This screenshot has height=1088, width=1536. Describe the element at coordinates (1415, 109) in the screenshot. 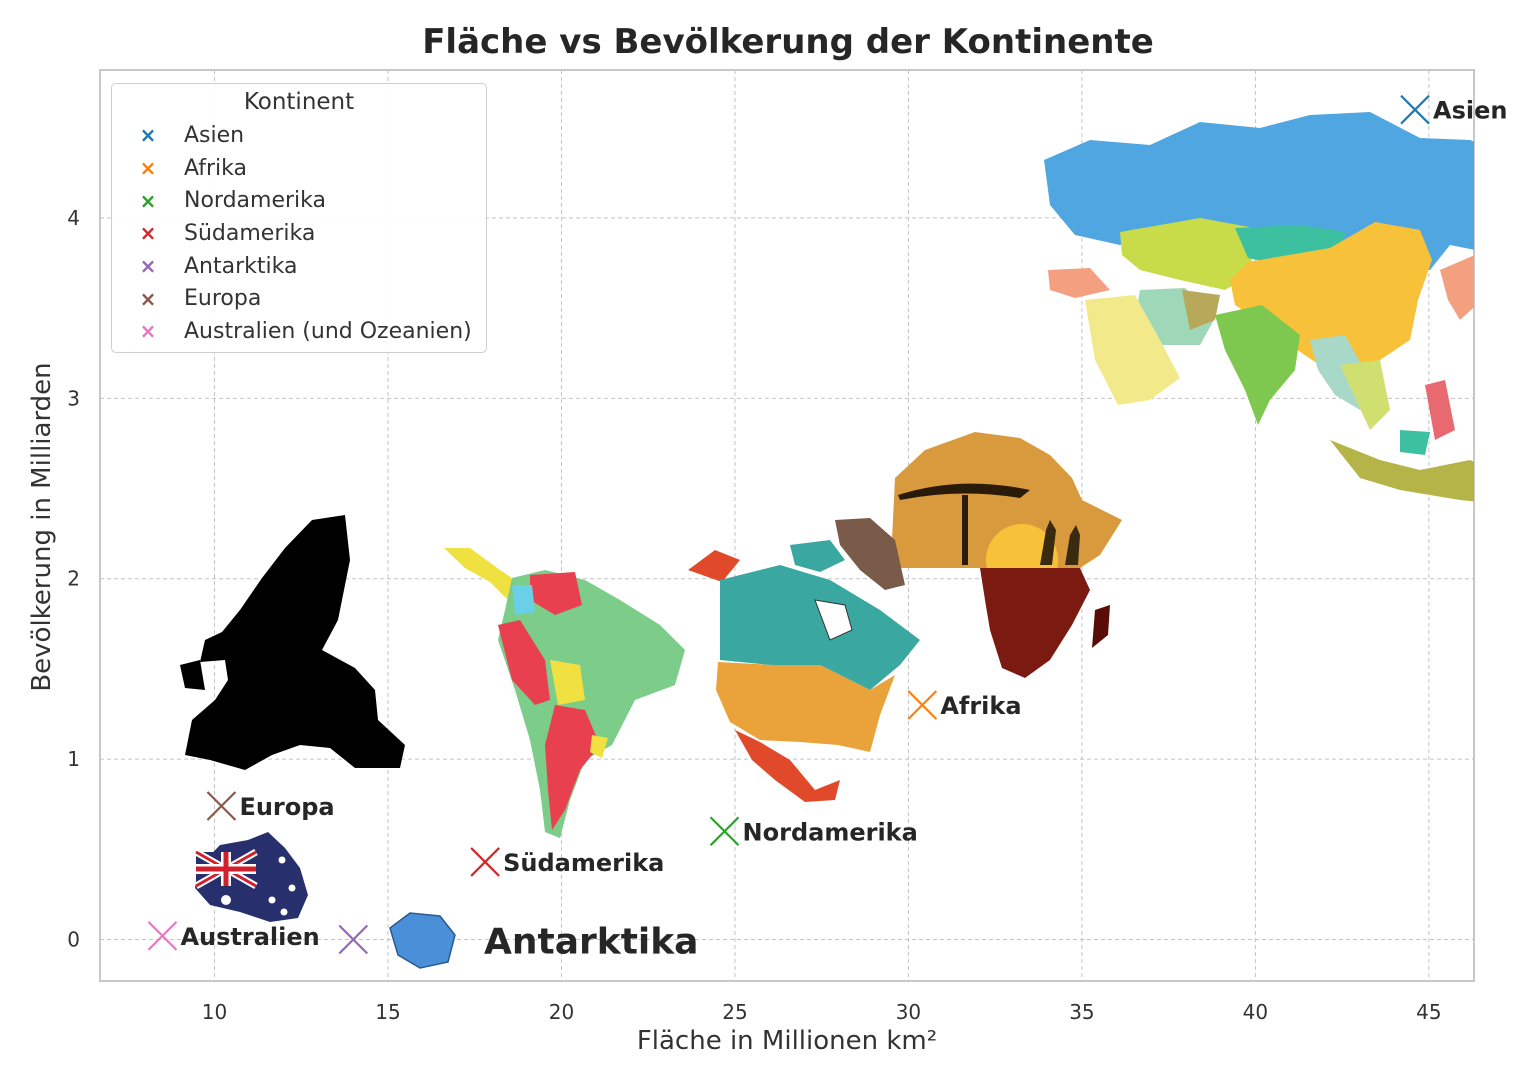

I see `data-point-asien` at that location.